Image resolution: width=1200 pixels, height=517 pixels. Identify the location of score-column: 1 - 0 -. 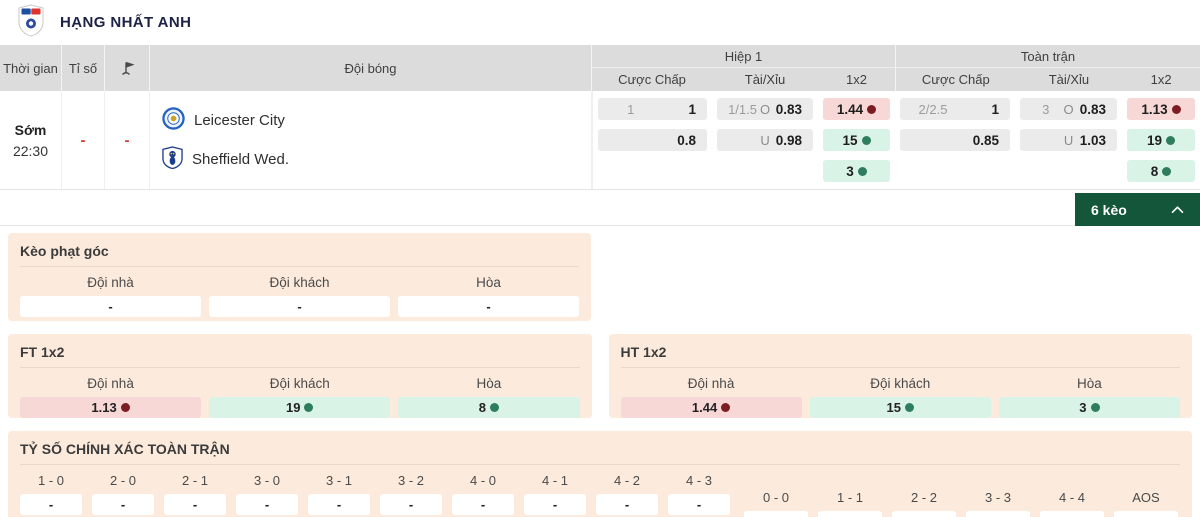
(51, 495).